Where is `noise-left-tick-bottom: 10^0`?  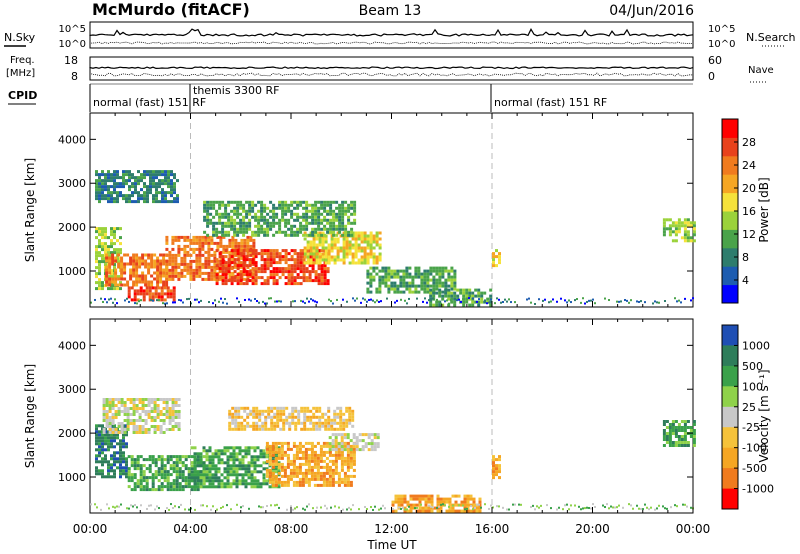 noise-left-tick-bottom: 10^0 is located at coordinates (72, 44).